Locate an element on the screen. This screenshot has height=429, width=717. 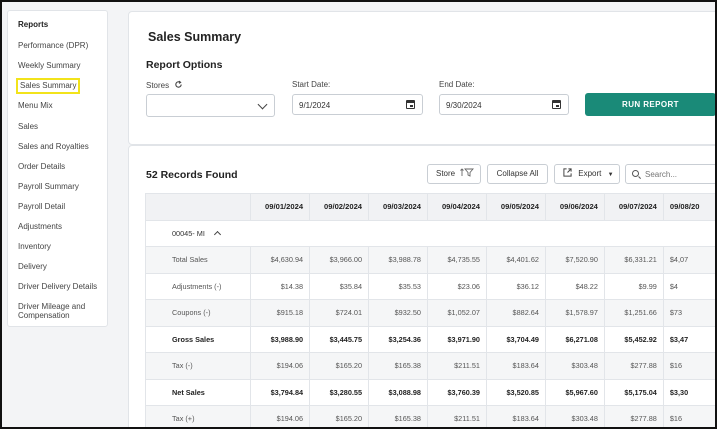
row-label: Tax (-) is located at coordinates (198, 366).